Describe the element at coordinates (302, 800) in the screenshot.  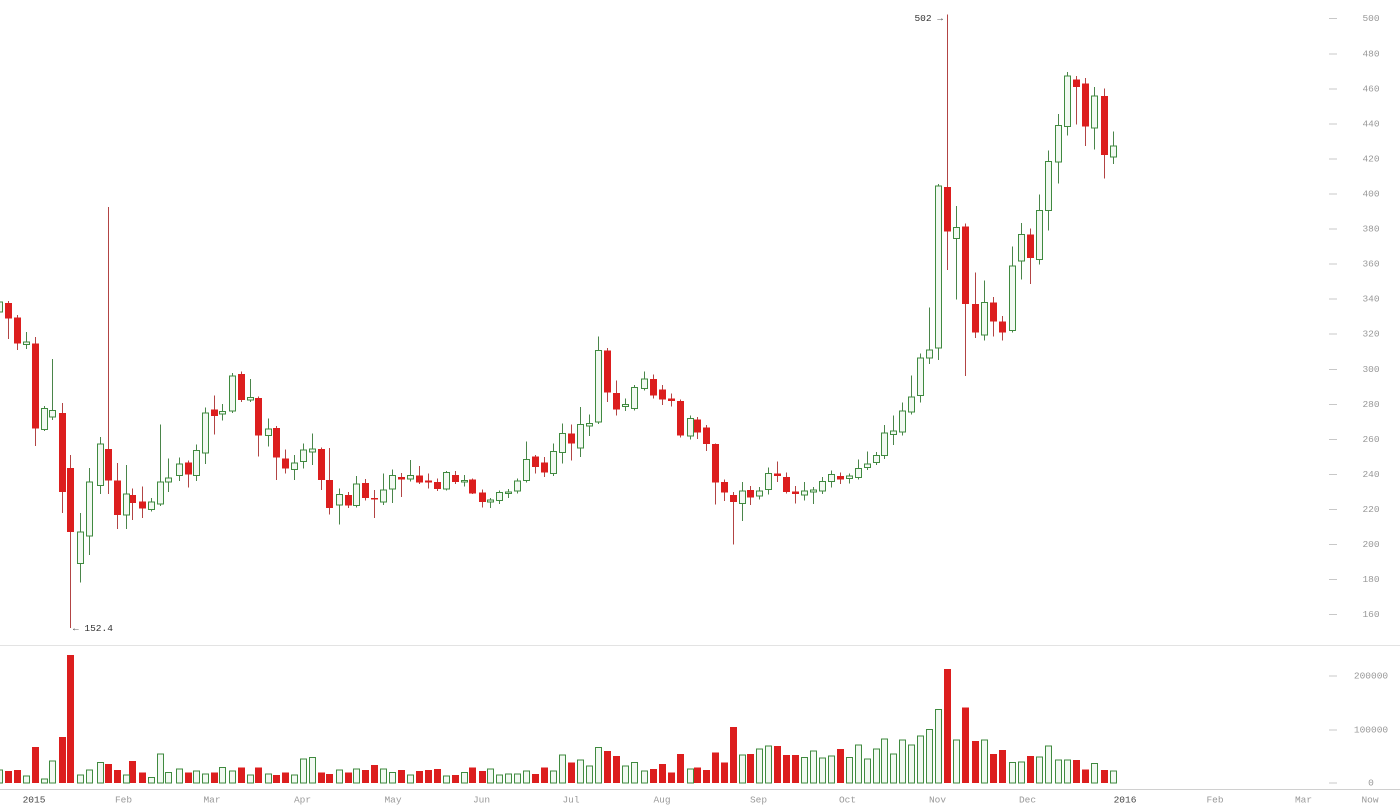
I see `svg-text: Apr` at that location.